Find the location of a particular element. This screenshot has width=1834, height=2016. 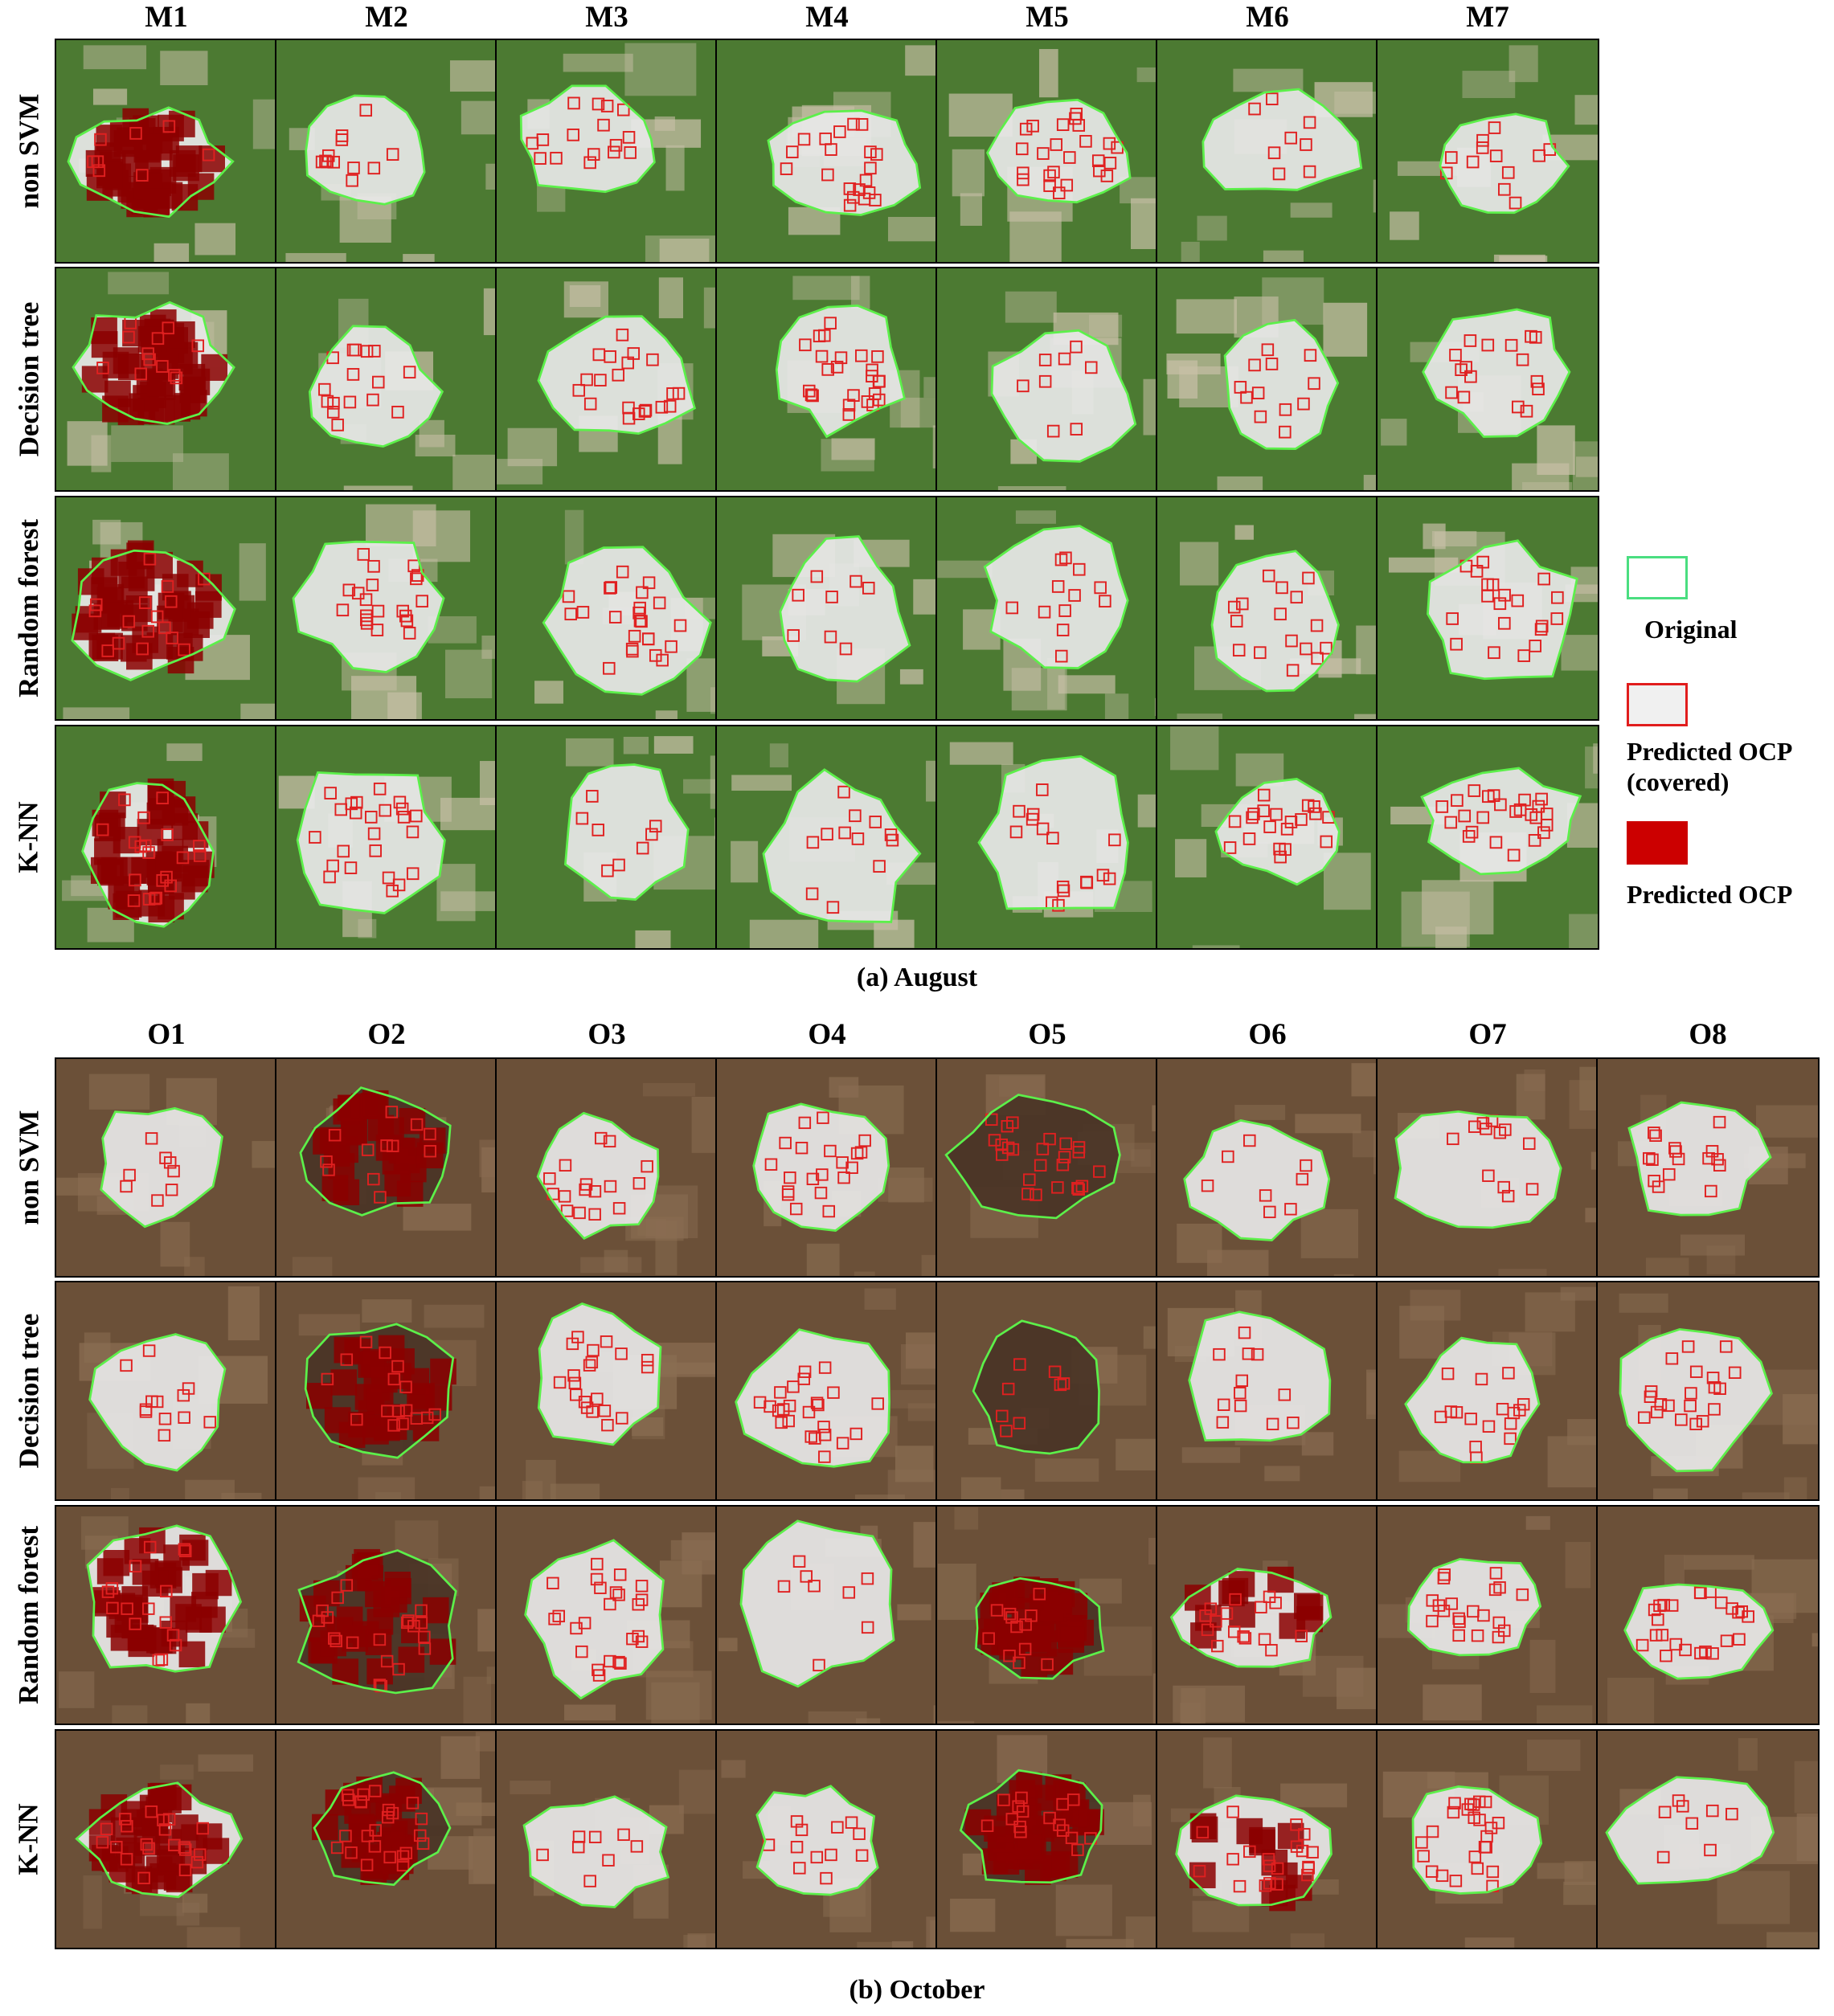

col-header-m6: M6 is located at coordinates (1267, 17).